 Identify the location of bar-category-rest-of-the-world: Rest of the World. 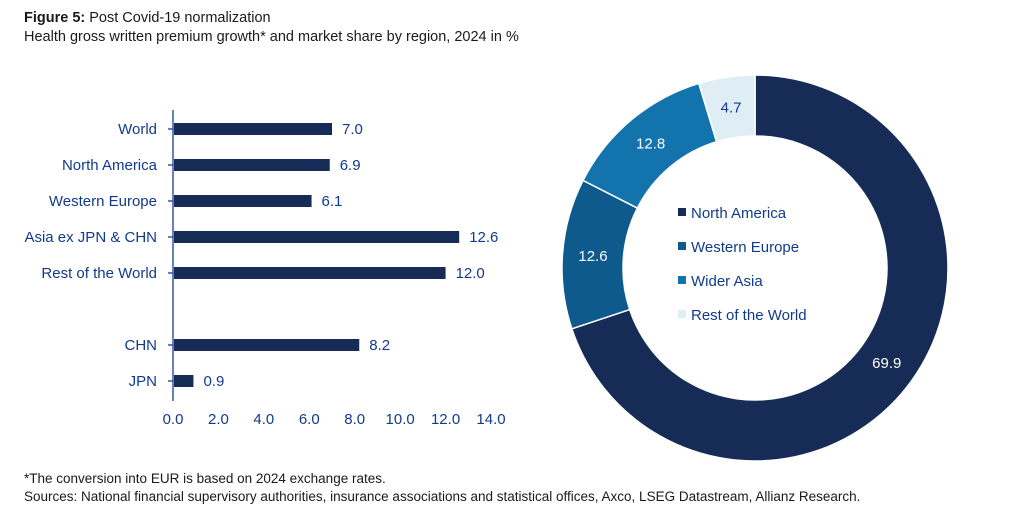
(99, 273).